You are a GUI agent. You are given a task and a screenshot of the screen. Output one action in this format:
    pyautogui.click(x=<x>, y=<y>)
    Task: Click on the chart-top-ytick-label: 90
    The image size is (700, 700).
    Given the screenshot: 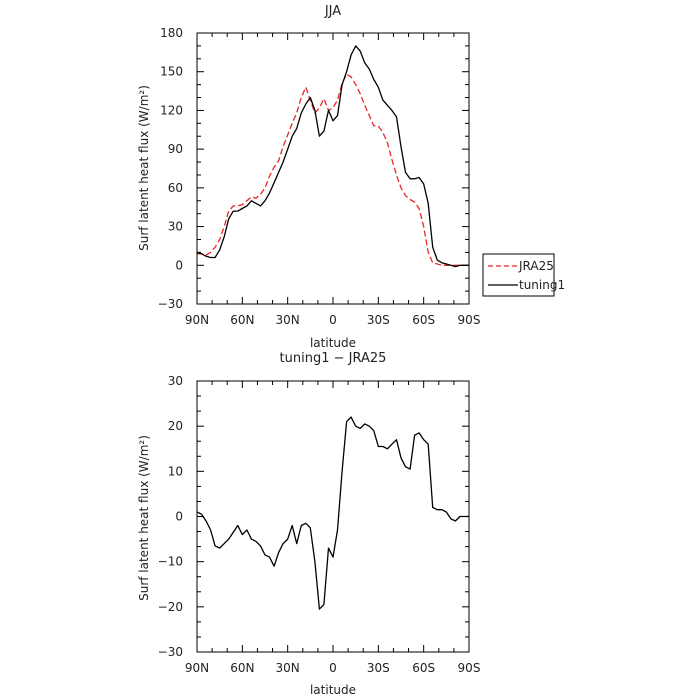 What is the action you would take?
    pyautogui.click(x=175, y=149)
    